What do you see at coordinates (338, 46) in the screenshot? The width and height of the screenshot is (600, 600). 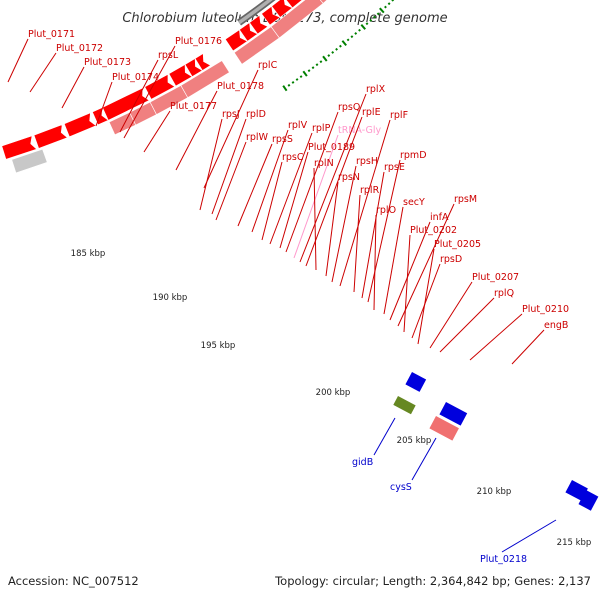 I see `tick-marks` at bounding box center [338, 46].